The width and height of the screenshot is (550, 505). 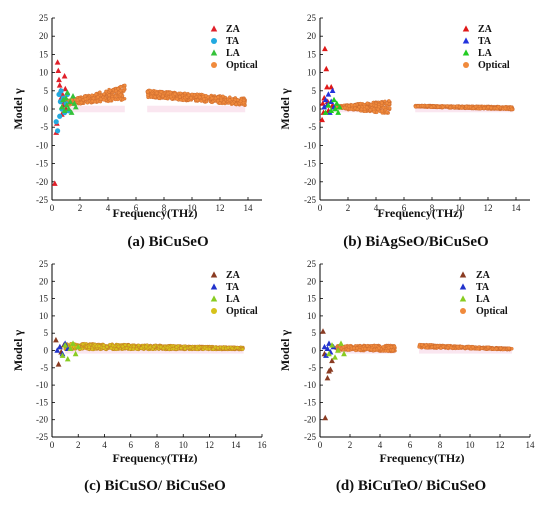 I want to click on ta-point, so click(x=56, y=122).